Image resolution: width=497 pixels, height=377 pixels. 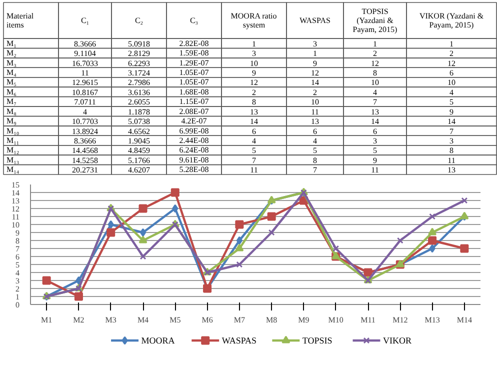 What do you see at coordinates (464, 320) in the screenshot?
I see `x-tick-label: M14` at bounding box center [464, 320].